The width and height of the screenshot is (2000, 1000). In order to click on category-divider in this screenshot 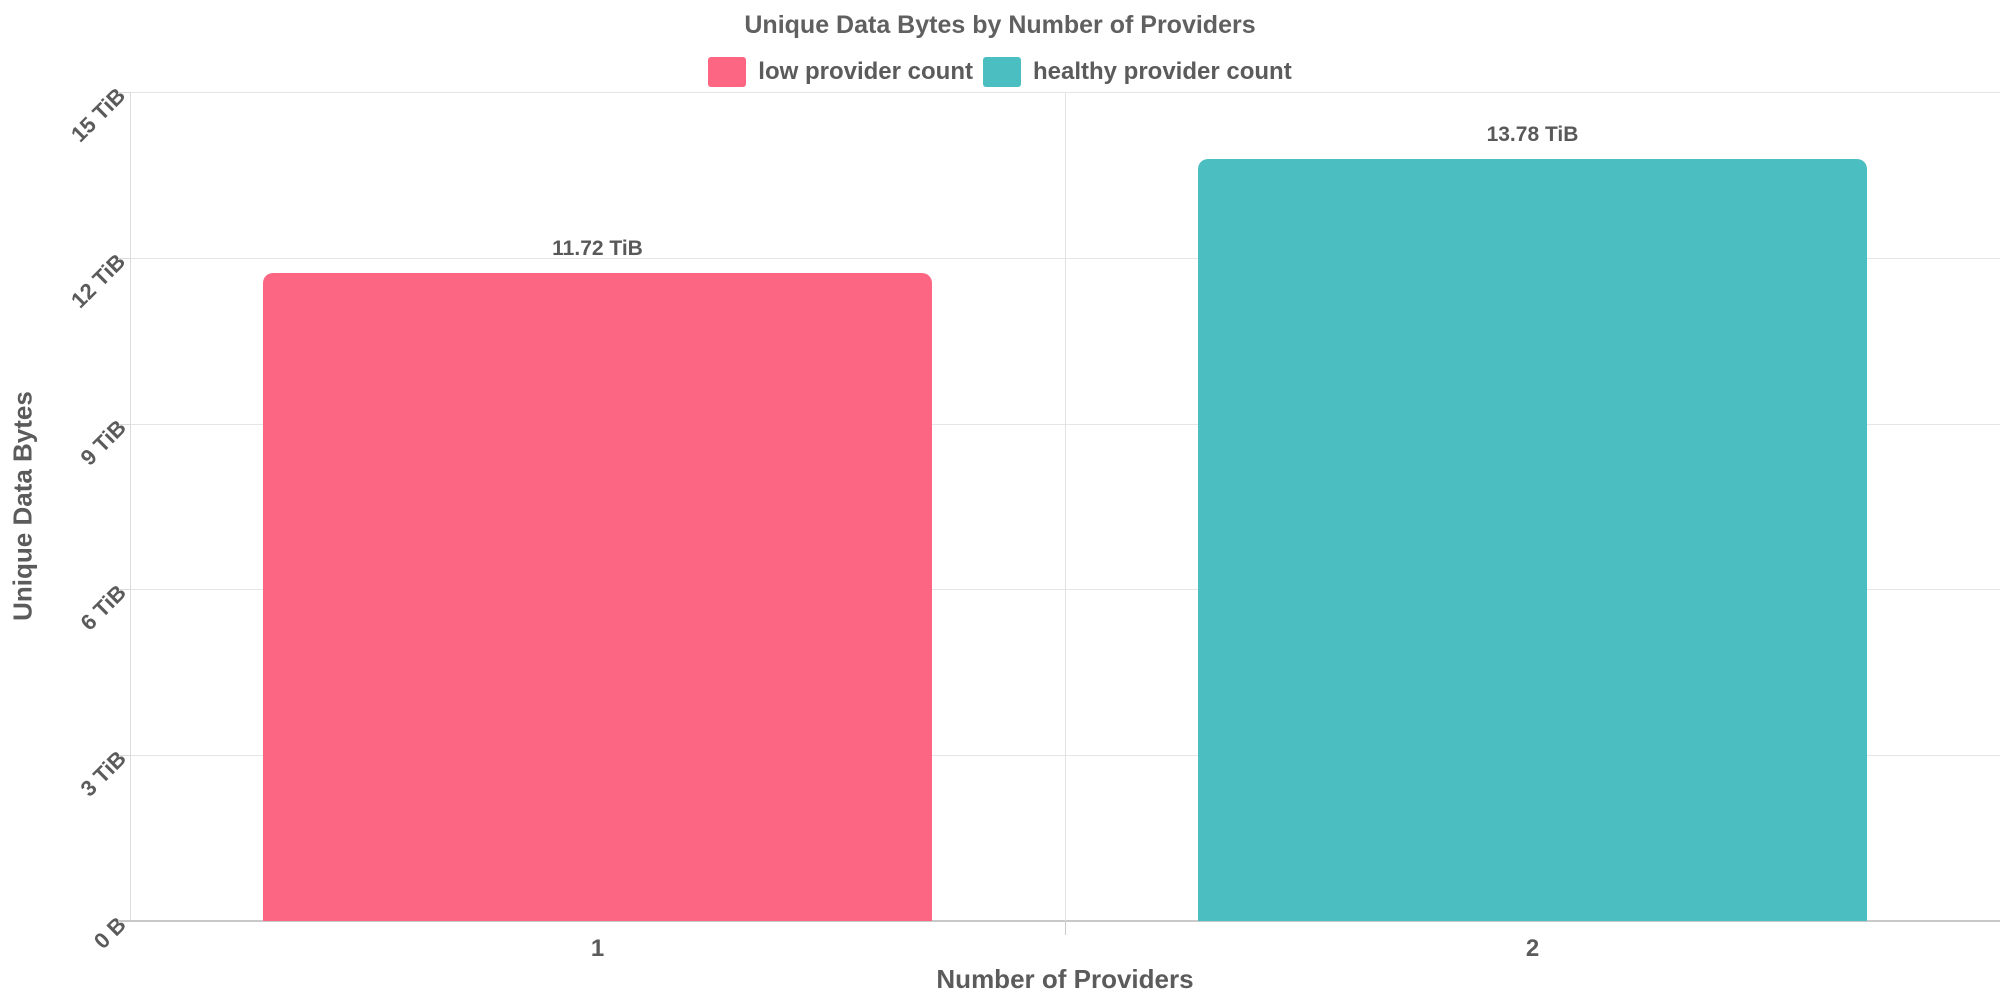, I will do `click(1065, 506)`.